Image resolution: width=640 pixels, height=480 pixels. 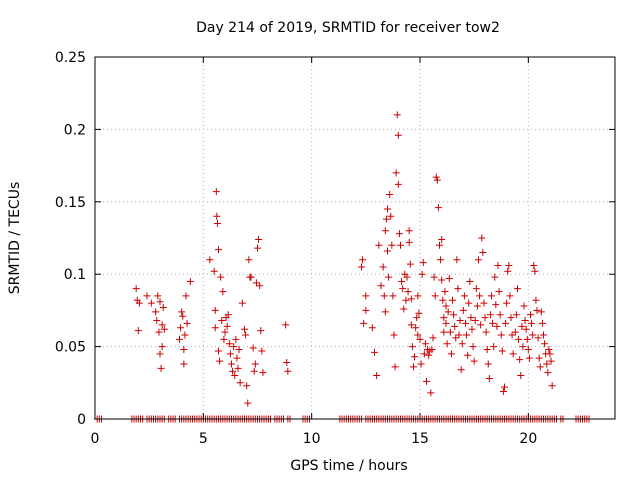 I want to click on x-tick-label: 15, so click(x=420, y=439).